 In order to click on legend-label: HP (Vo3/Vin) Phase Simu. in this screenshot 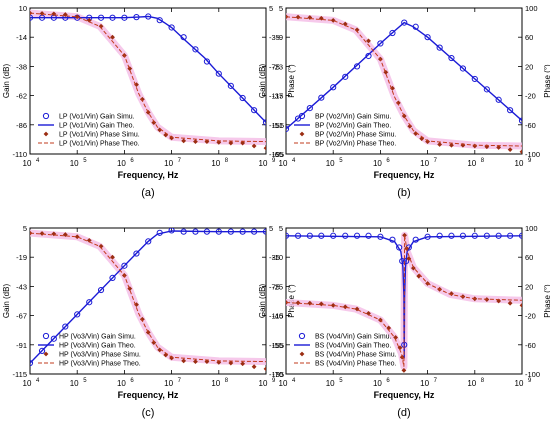, I will do `click(100, 355)`.